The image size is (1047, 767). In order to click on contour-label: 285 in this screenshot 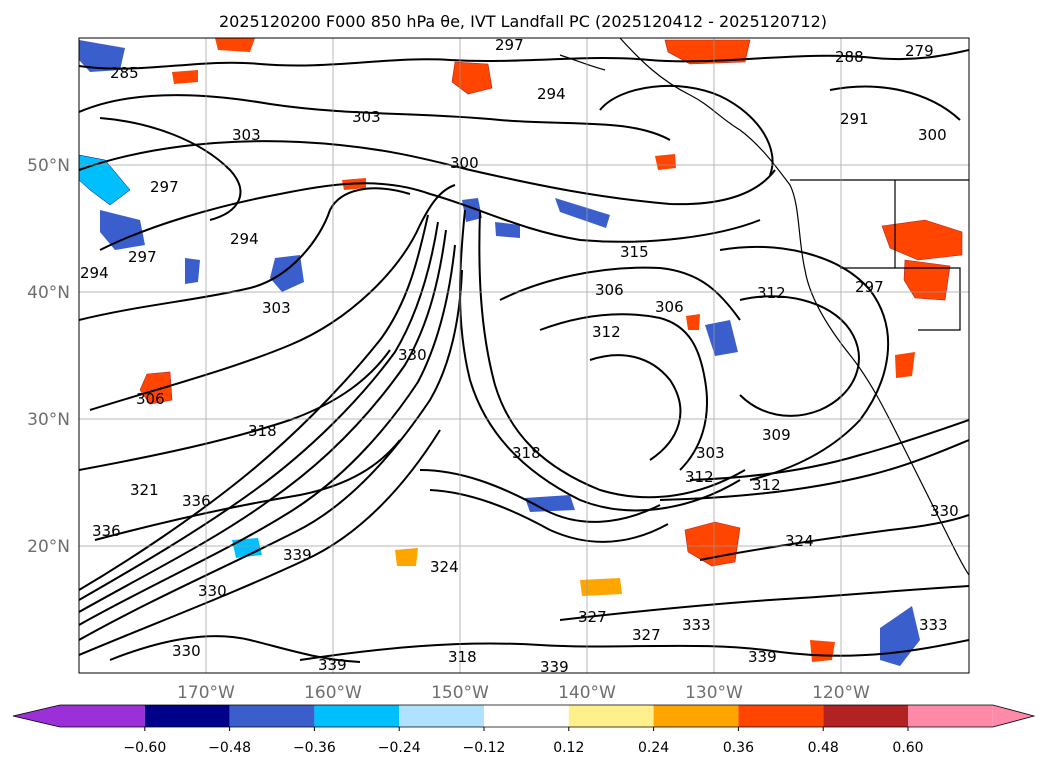, I will do `click(124, 73)`.